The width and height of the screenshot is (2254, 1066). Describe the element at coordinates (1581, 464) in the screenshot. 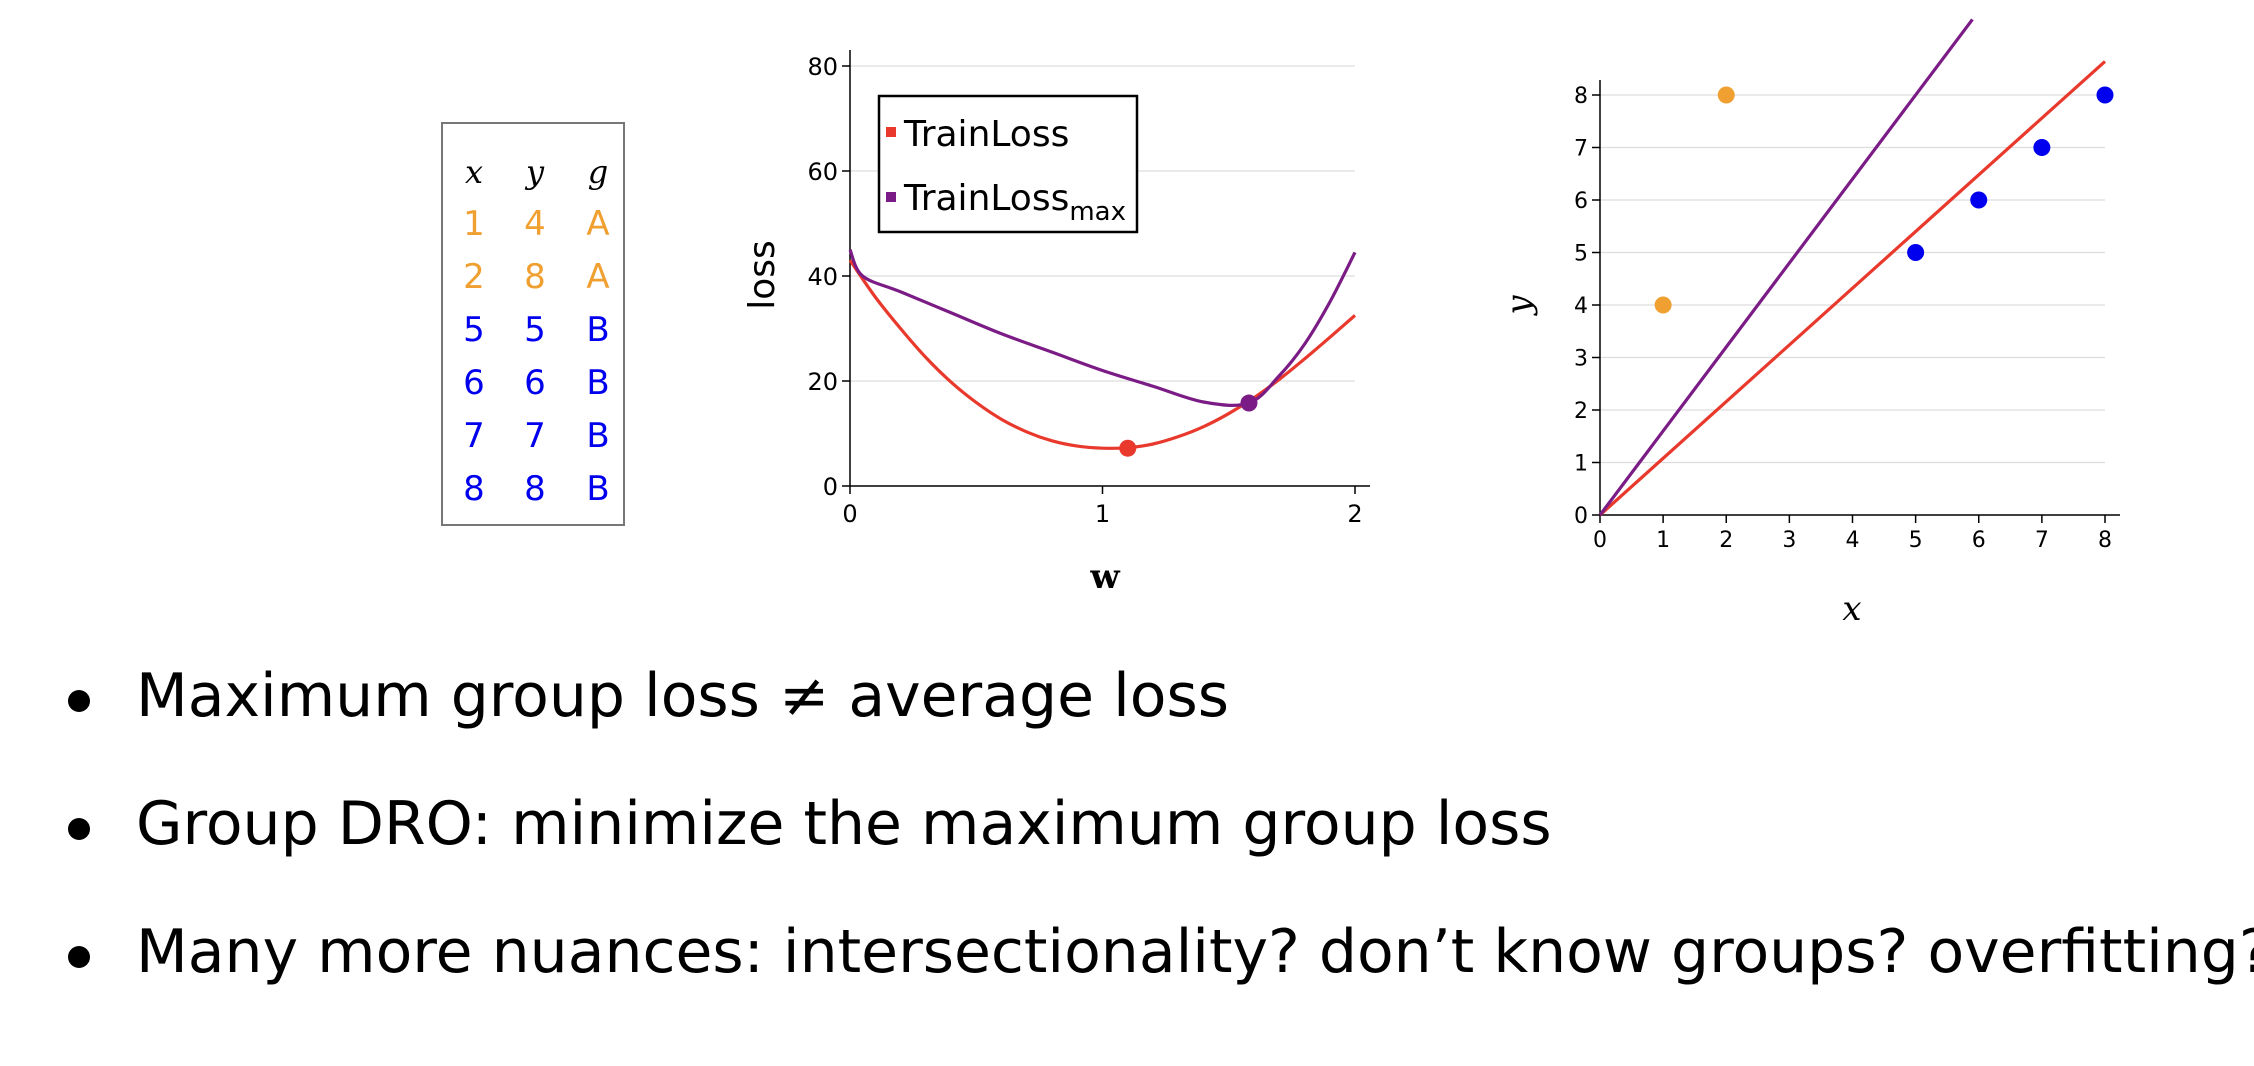

I see `scatter-y-tick-label: 1` at that location.